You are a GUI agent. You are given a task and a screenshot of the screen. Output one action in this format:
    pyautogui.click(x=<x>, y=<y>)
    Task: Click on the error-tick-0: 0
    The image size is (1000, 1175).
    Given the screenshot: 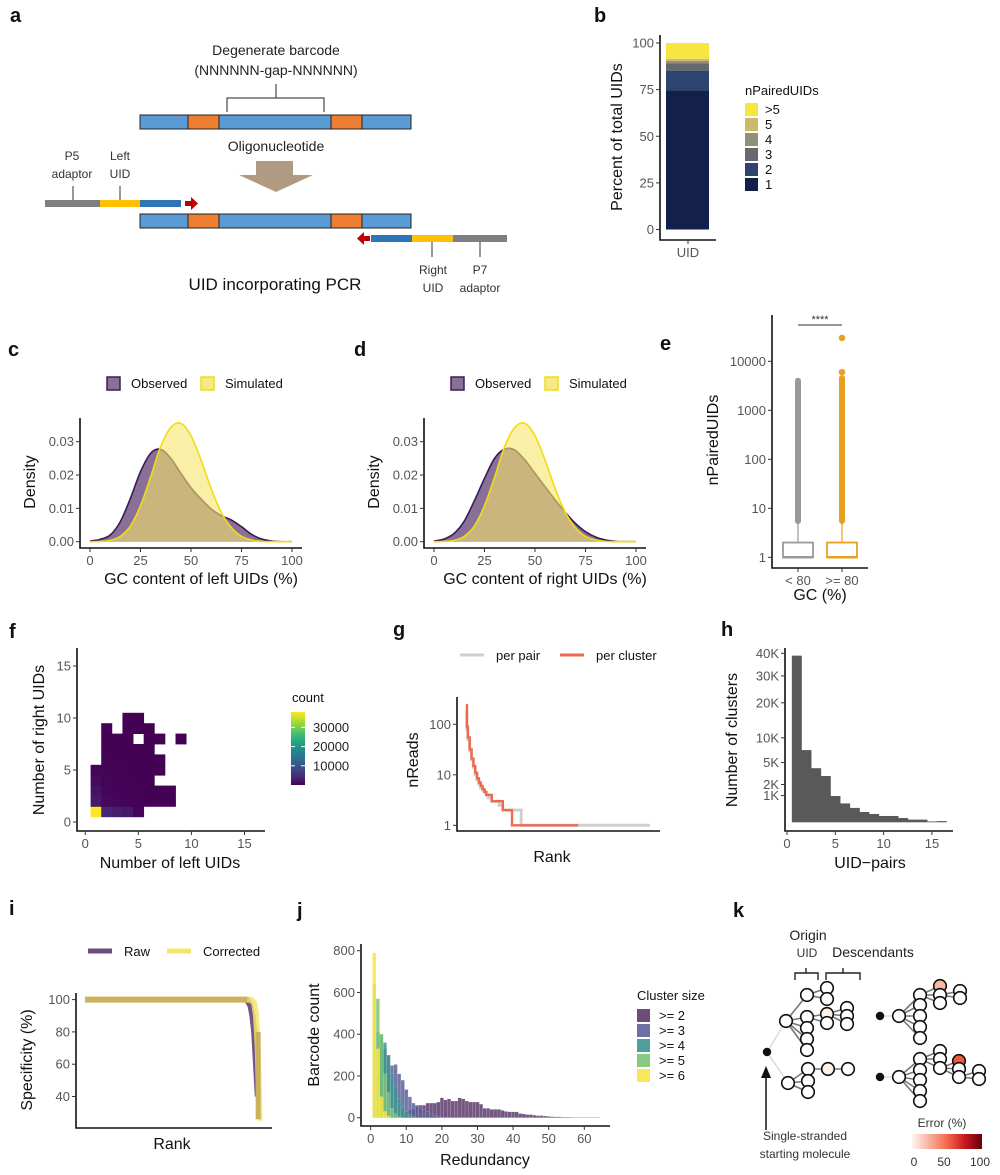 What is the action you would take?
    pyautogui.click(x=914, y=1162)
    